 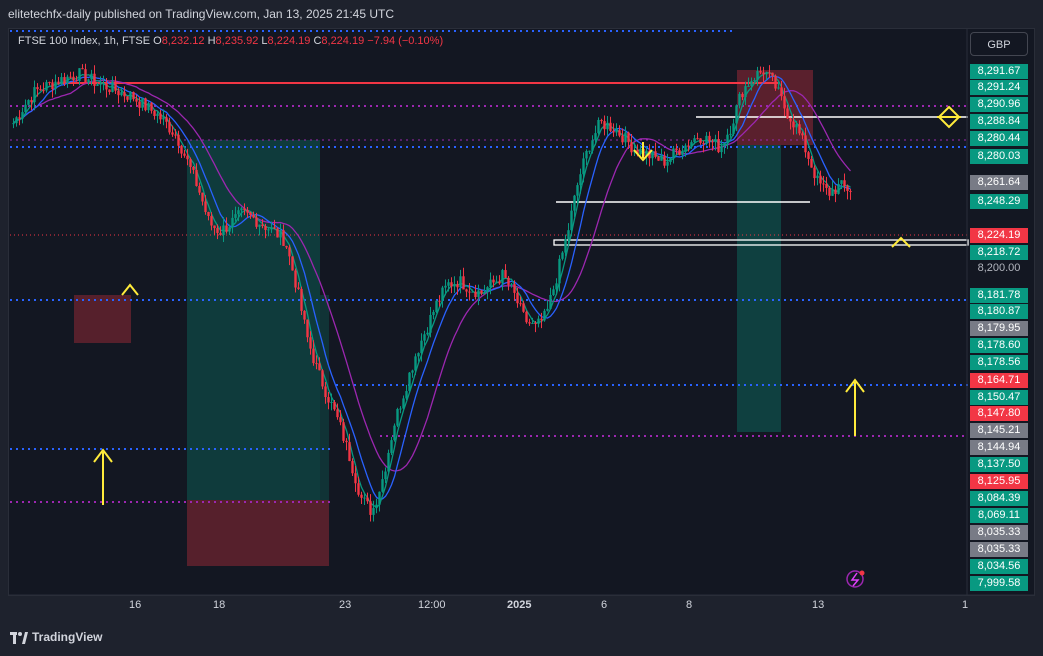 What do you see at coordinates (19, 637) in the screenshot?
I see `tradingview-logo-icon` at bounding box center [19, 637].